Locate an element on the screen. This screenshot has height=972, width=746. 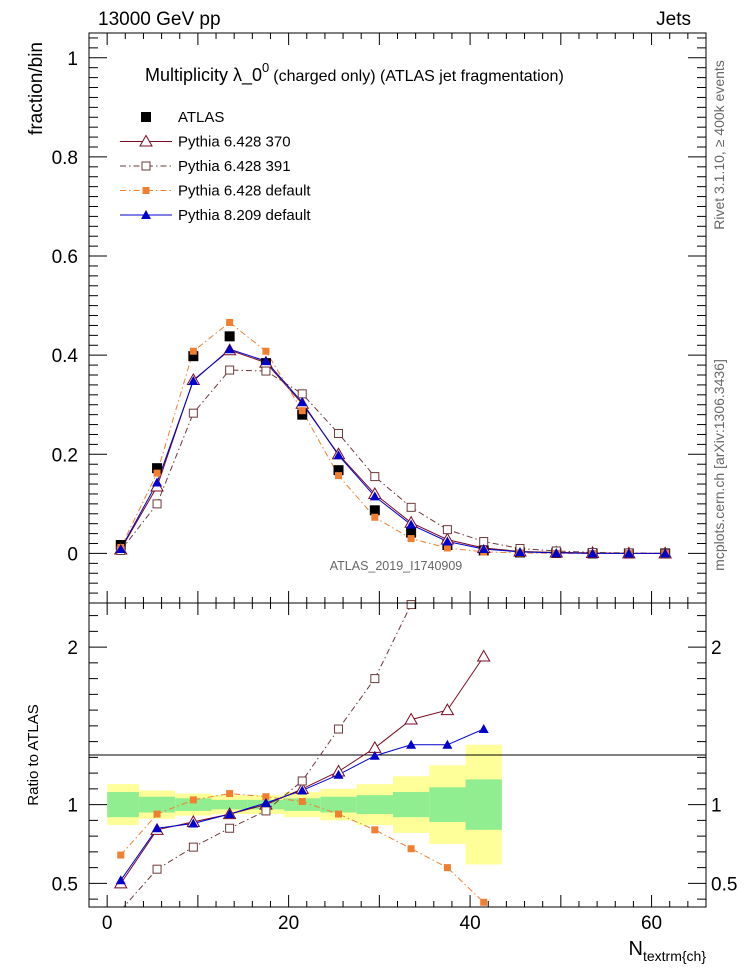
main-y-tick-label: 1 is located at coordinates (72, 59).